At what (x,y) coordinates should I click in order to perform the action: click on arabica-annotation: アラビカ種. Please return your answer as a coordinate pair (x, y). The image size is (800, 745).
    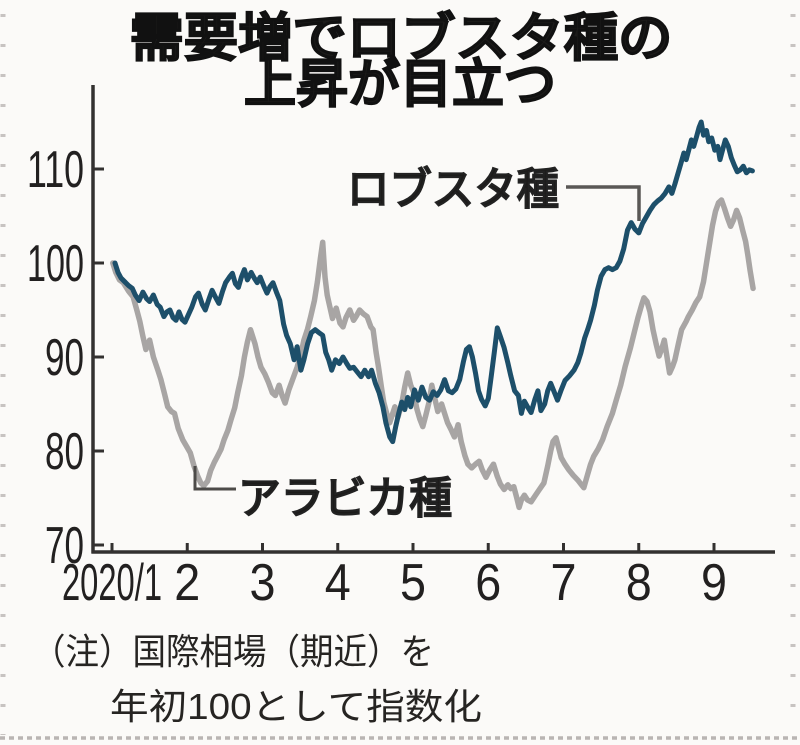
    Looking at the image, I should click on (322, 494).